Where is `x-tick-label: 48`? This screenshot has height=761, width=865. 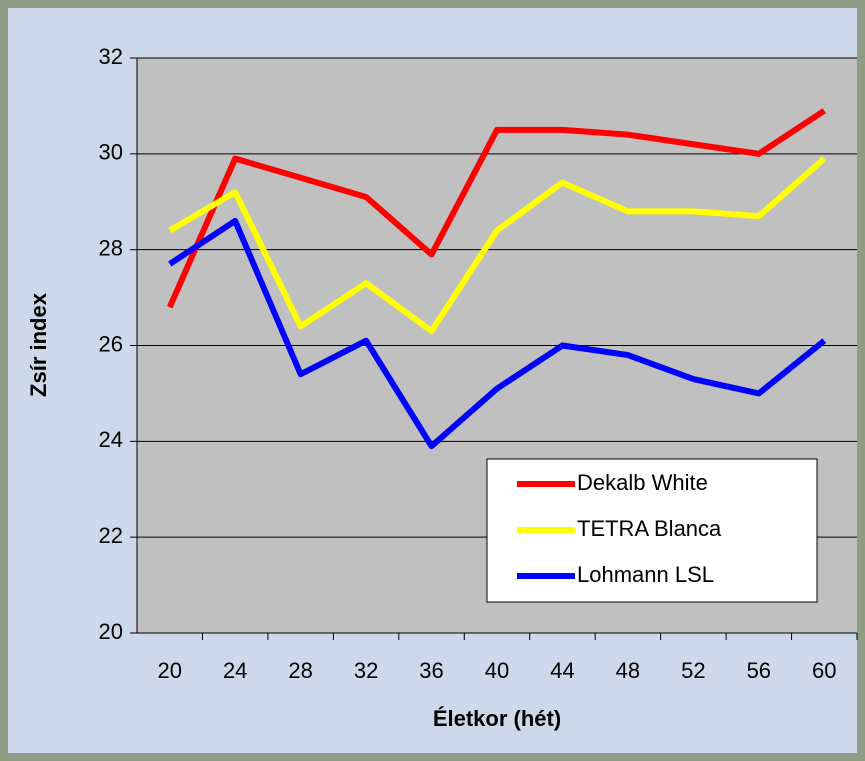 x-tick-label: 48 is located at coordinates (628, 670).